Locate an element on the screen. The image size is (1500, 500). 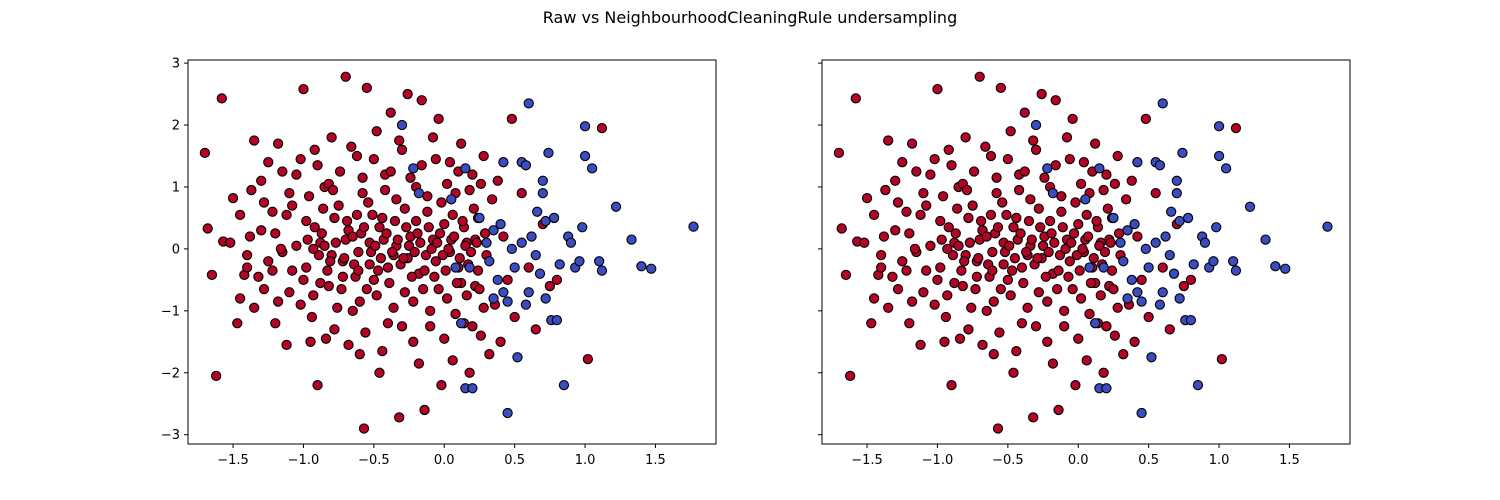
x-tick-label: 0.5 is located at coordinates (1148, 460).